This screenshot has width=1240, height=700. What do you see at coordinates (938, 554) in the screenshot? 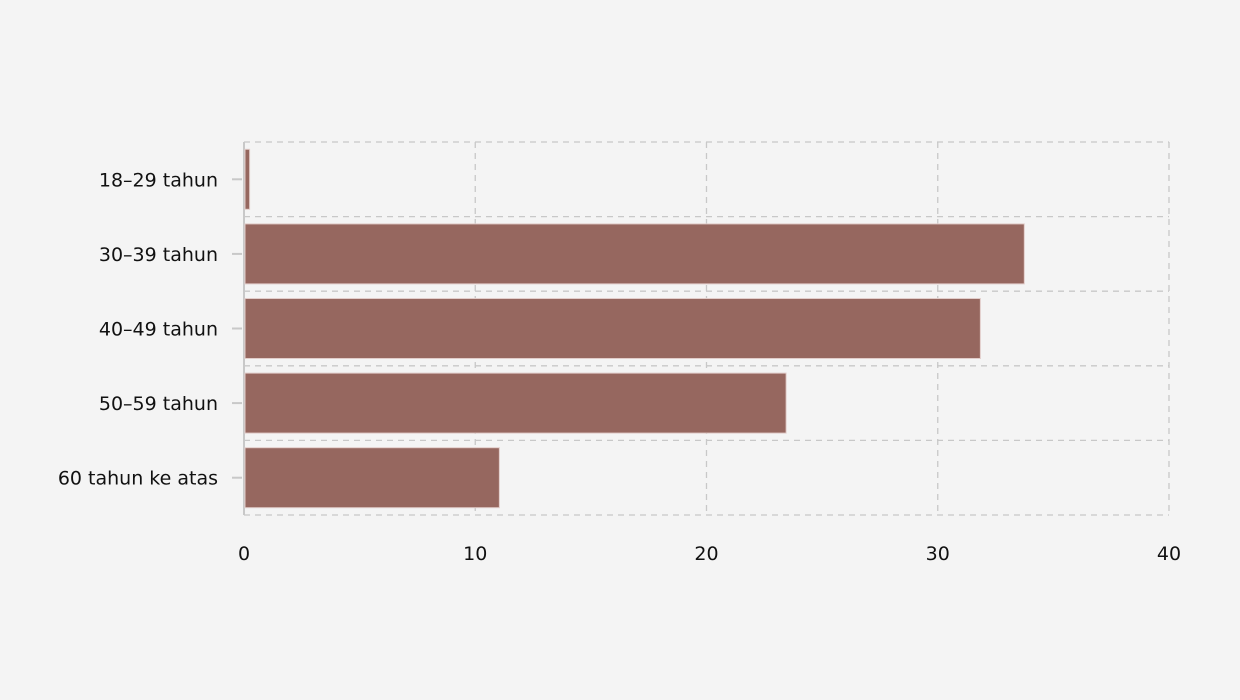
I see `x-tick-label: 30` at bounding box center [938, 554].